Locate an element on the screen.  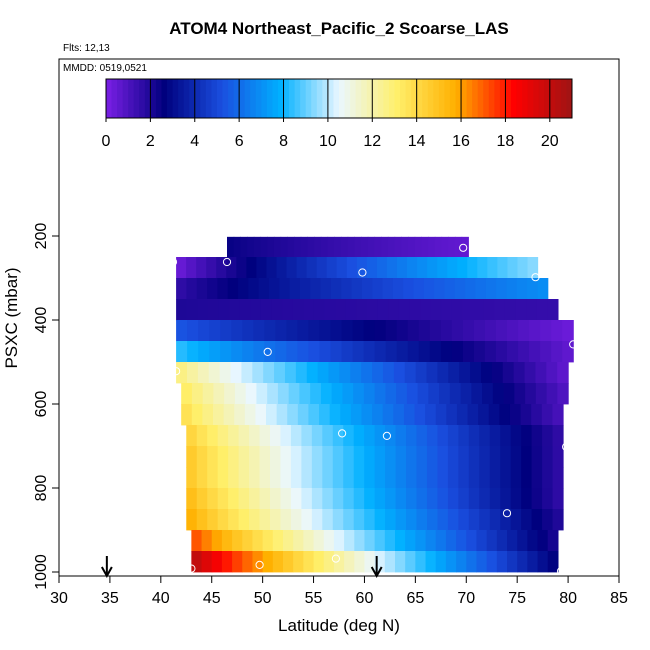
x-tick-label: 80 is located at coordinates (568, 598).